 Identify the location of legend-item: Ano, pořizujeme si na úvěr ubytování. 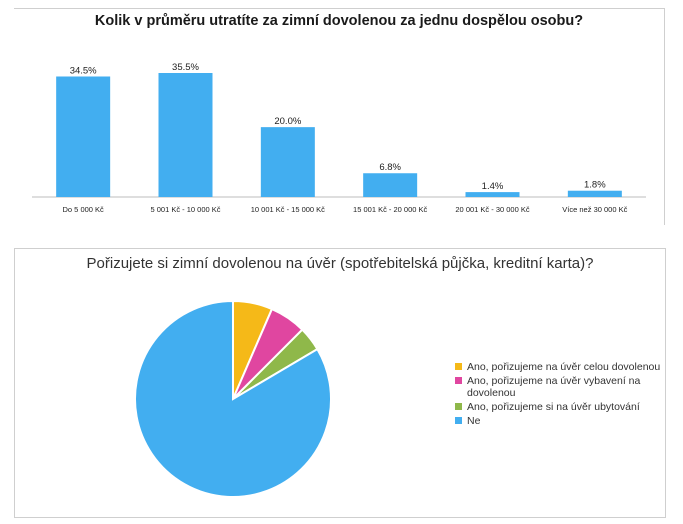
(562, 407).